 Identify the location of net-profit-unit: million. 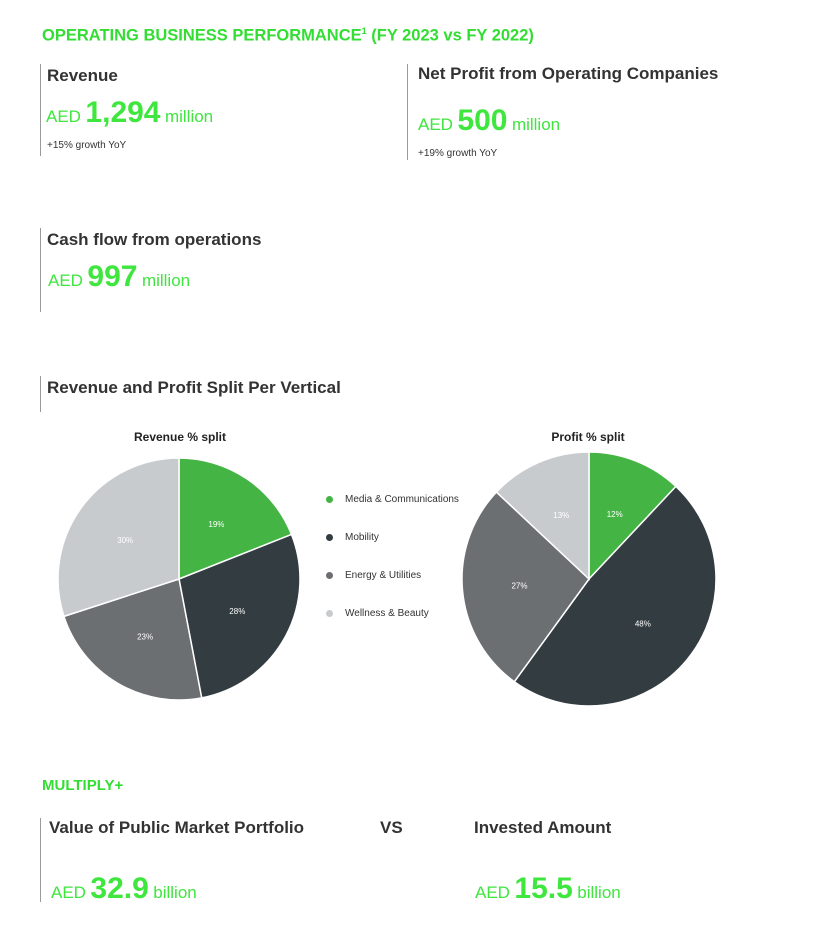
(536, 124).